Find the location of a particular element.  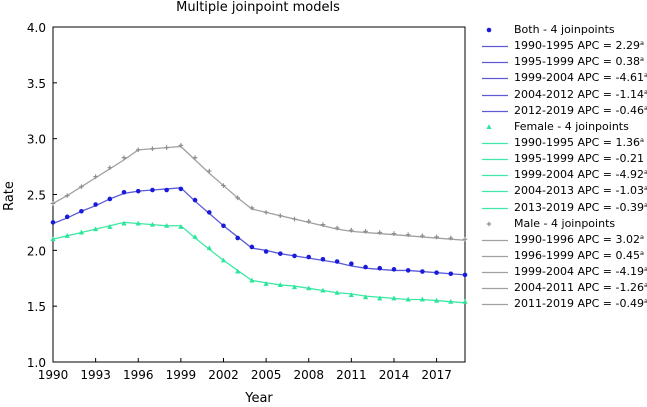

legend-series-entry: Male - 4 joinpoints is located at coordinates (558, 224).